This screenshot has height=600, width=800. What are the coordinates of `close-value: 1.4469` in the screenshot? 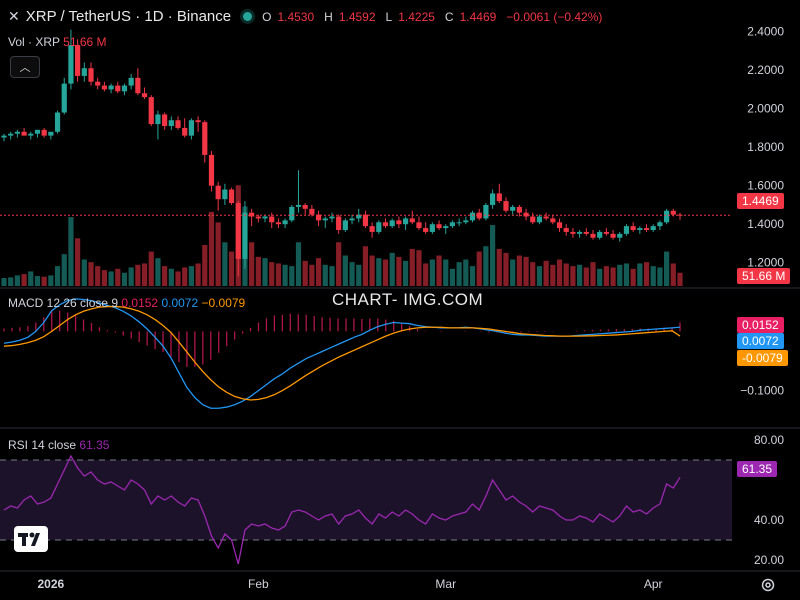 It's located at (478, 16).